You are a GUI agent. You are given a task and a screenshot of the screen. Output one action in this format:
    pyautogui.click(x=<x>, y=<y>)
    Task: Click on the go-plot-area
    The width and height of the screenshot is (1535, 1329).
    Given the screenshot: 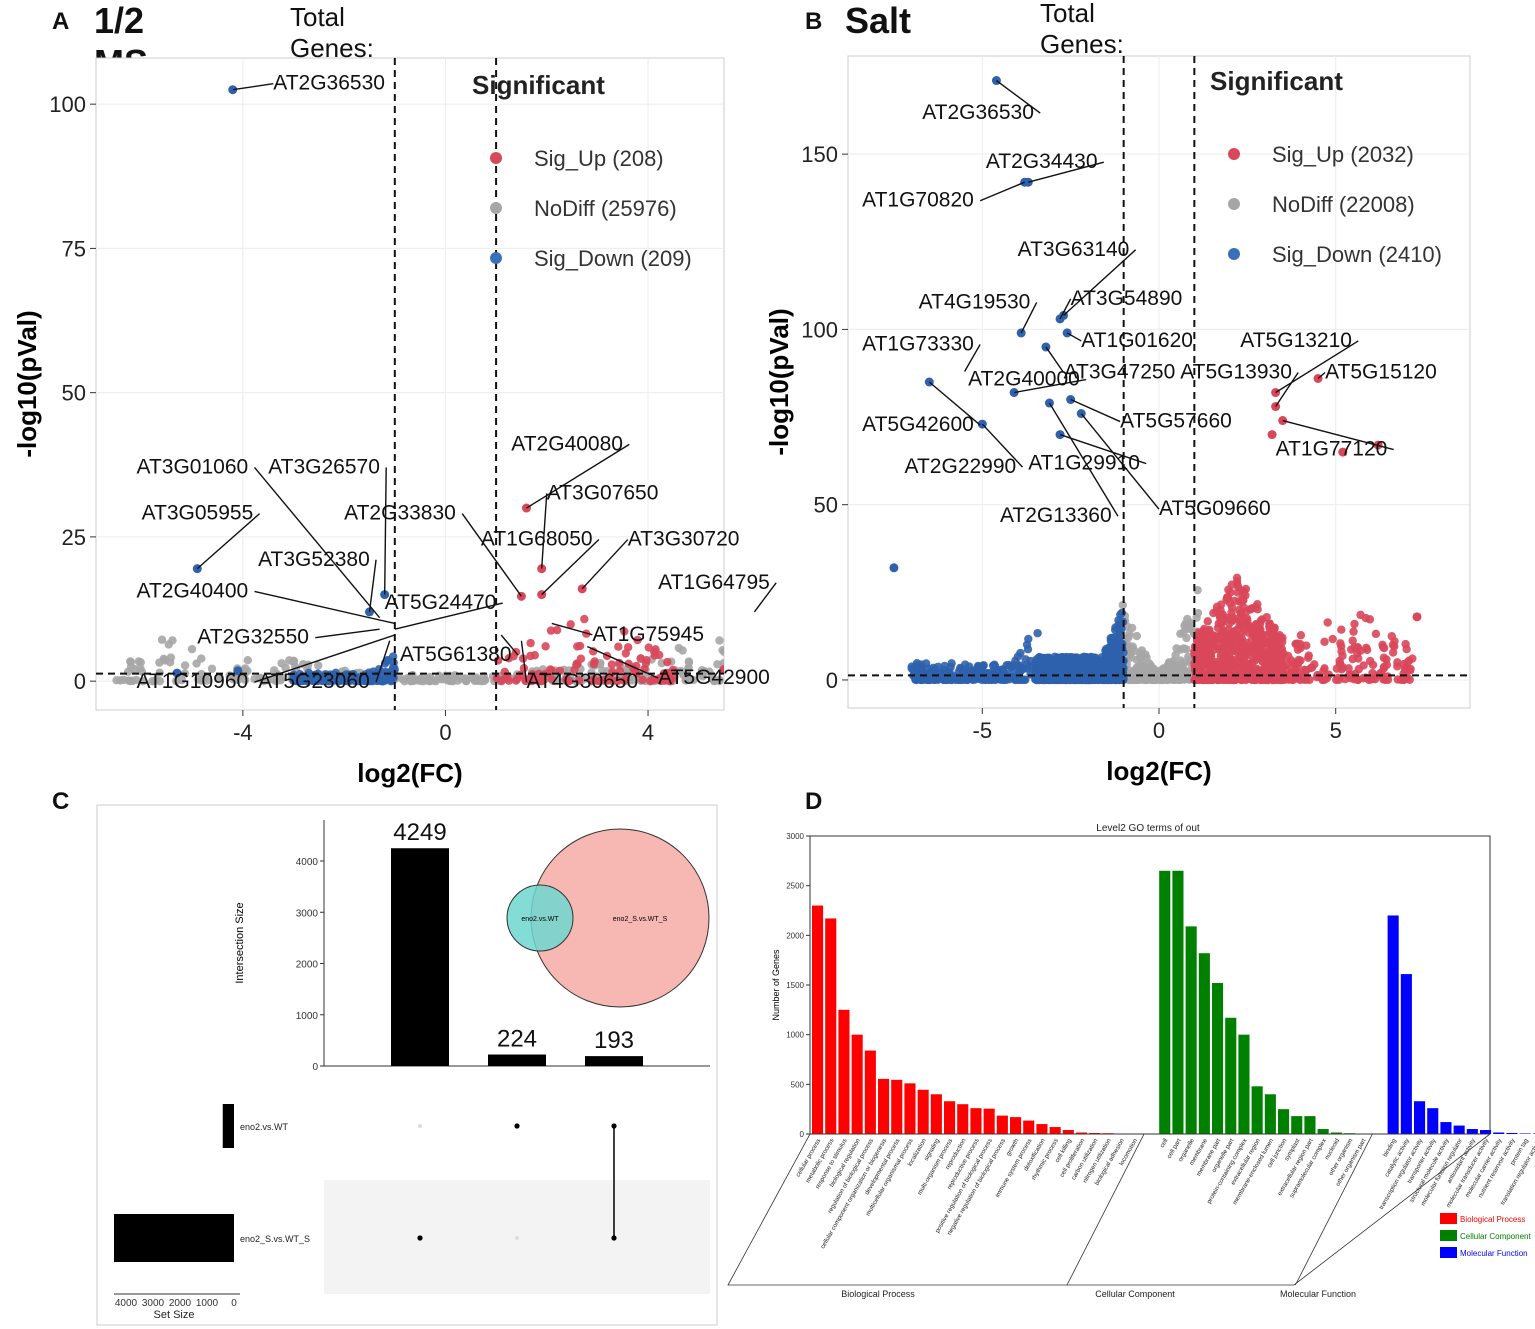 What is the action you would take?
    pyautogui.click(x=1150, y=985)
    